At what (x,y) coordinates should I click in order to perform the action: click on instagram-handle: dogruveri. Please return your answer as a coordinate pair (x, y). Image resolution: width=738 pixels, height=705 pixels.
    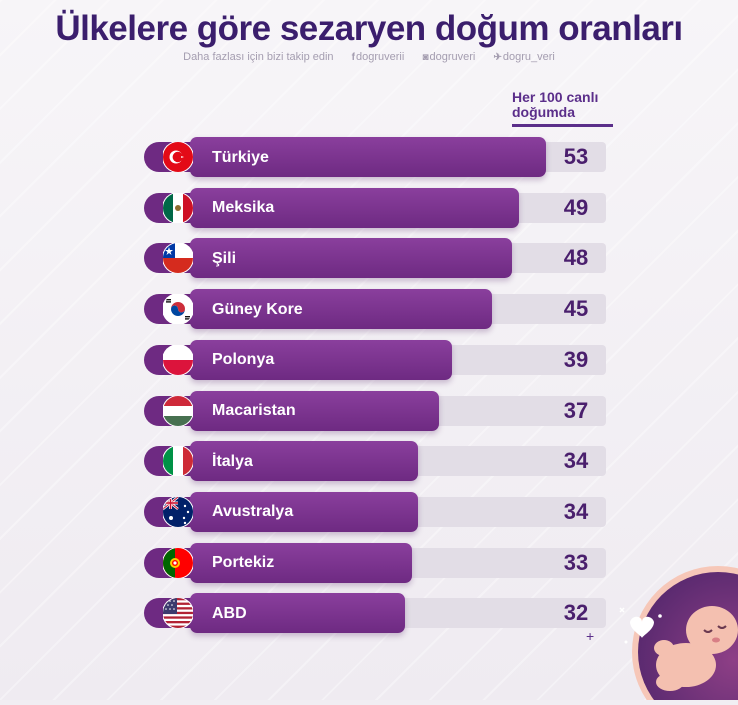
    Looking at the image, I should click on (452, 57).